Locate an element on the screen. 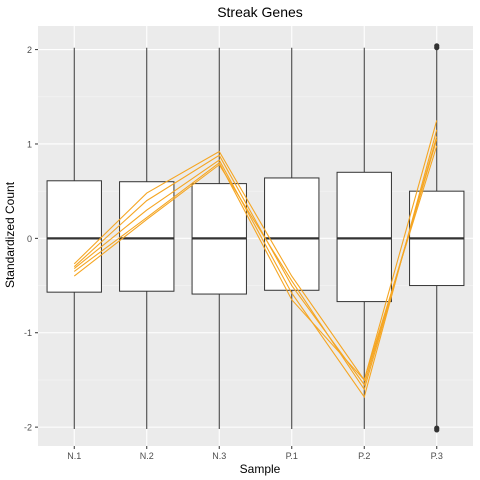 The image size is (480, 480). y-axis: -2 -1 0 1 2 is located at coordinates (31, 239).